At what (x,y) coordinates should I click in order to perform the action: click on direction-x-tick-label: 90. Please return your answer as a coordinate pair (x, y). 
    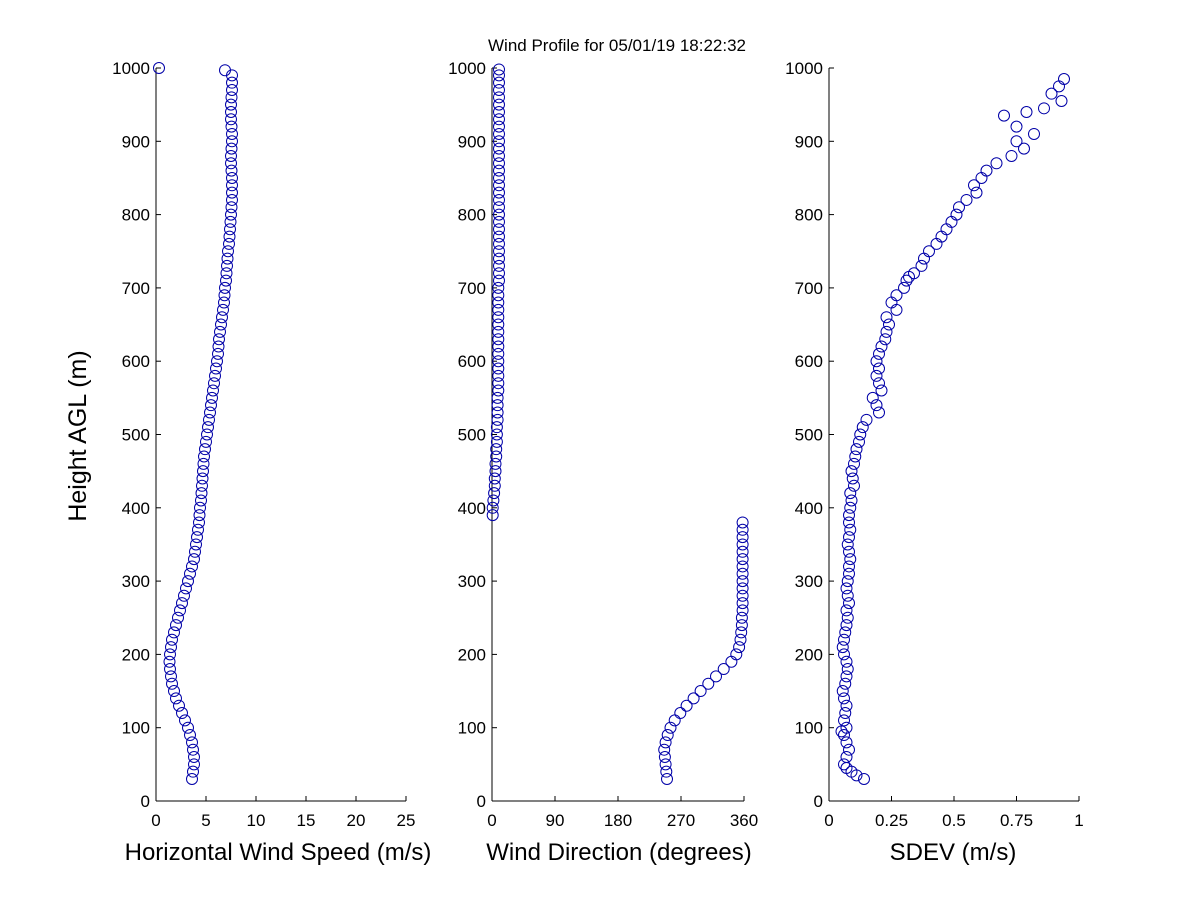
    Looking at the image, I should click on (555, 820).